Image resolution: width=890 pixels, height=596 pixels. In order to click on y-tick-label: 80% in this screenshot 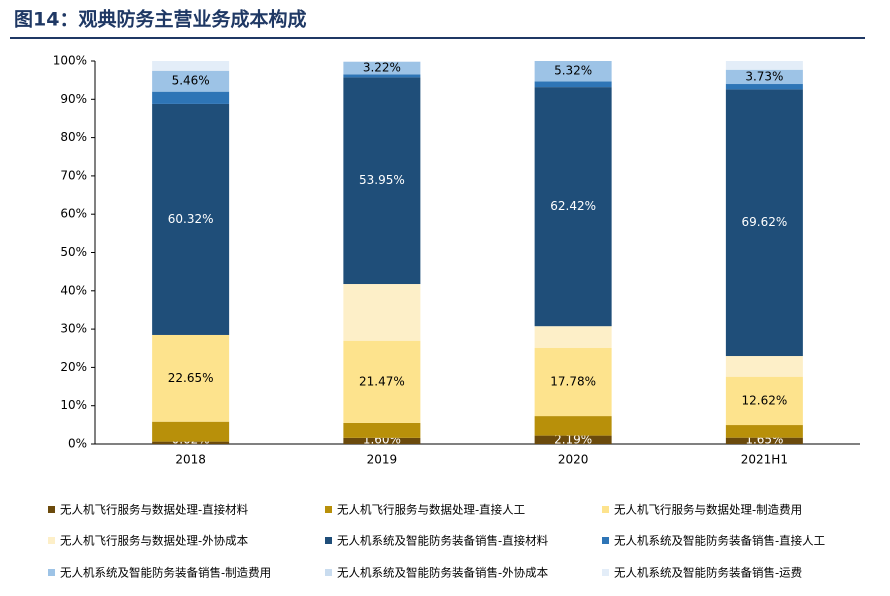, I will do `click(73, 137)`.